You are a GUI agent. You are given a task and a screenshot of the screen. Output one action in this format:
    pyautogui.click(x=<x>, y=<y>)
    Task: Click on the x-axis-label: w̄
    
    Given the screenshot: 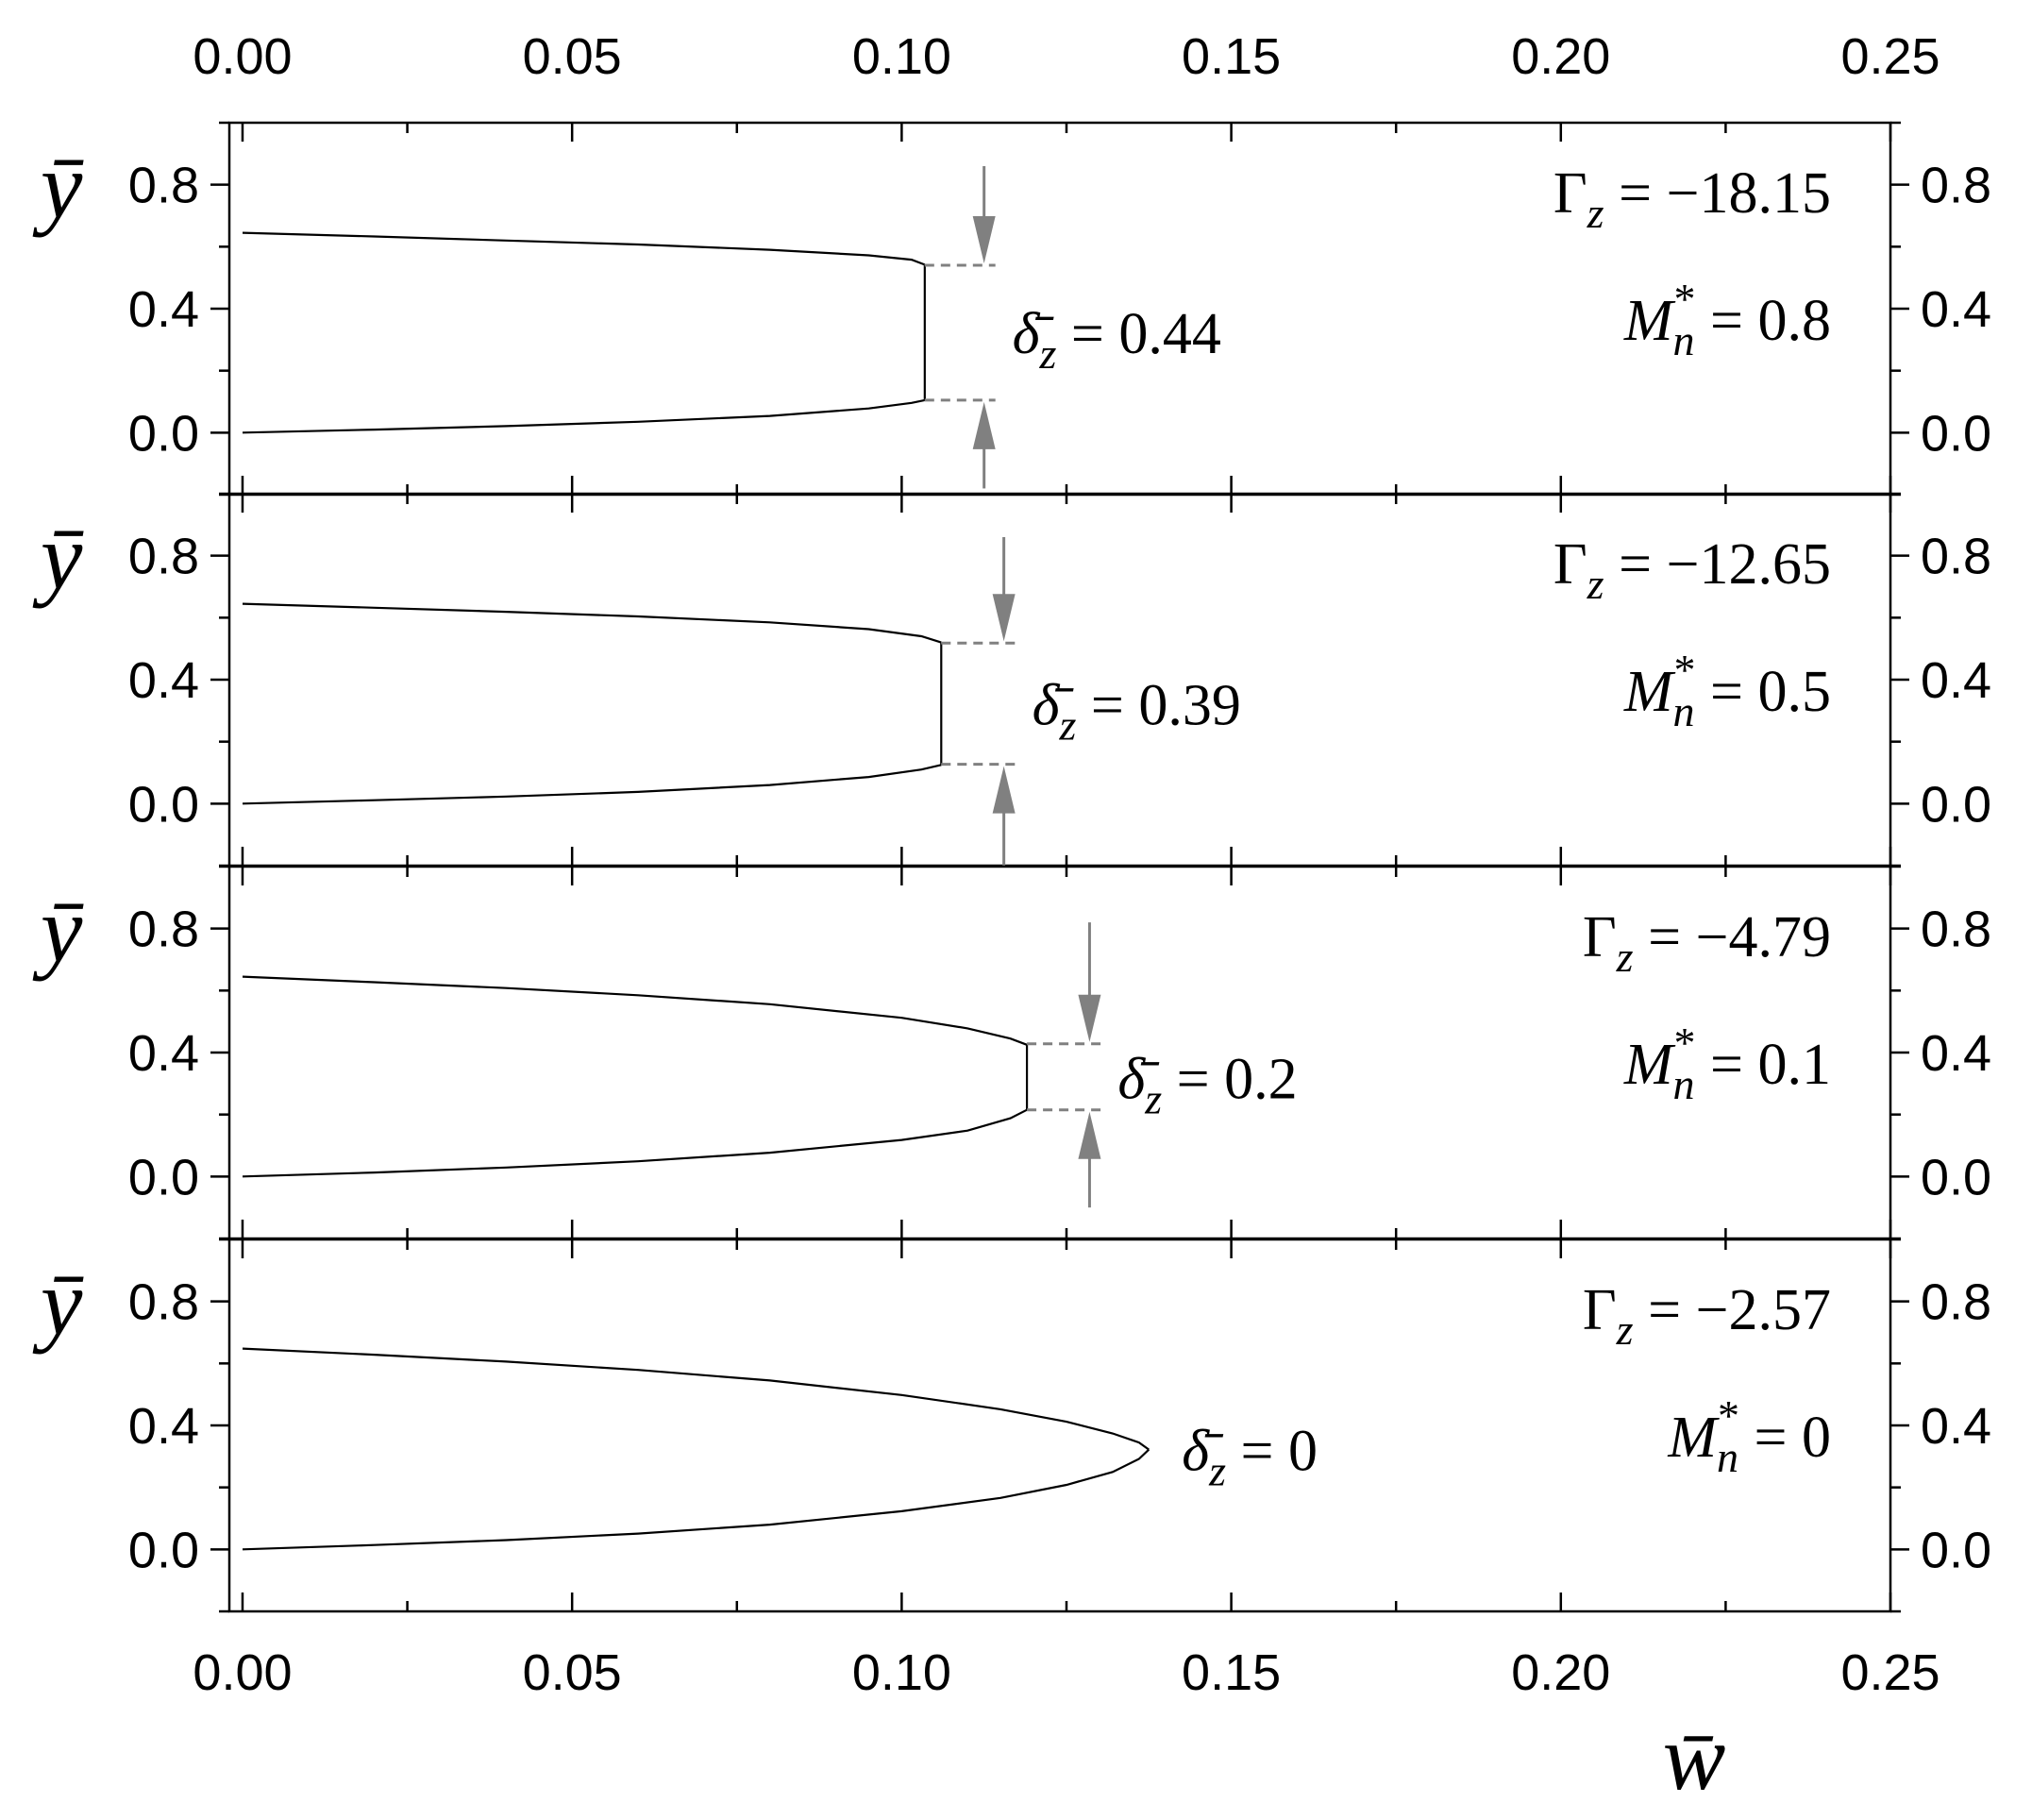 What is the action you would take?
    pyautogui.click(x=1694, y=1757)
    